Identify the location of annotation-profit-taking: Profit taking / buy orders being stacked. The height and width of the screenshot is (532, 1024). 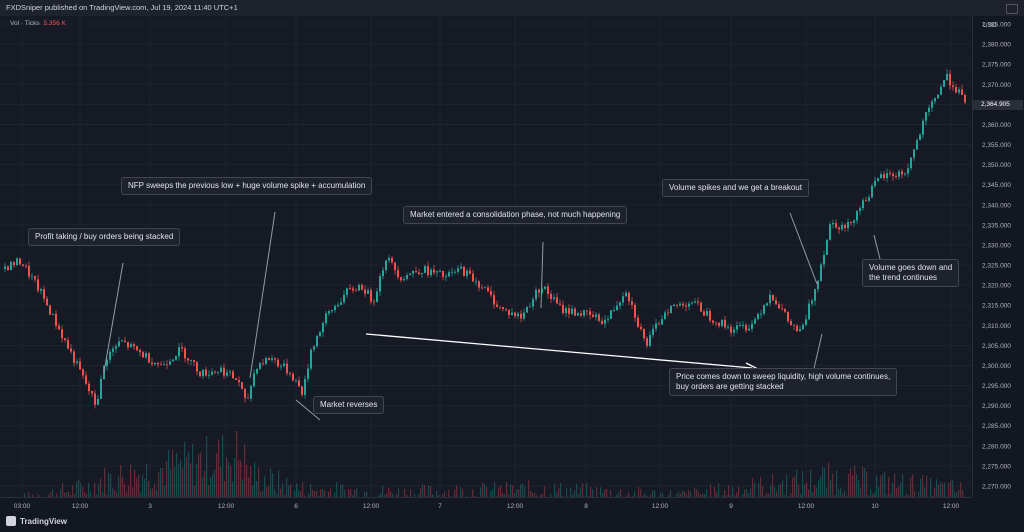
(104, 237).